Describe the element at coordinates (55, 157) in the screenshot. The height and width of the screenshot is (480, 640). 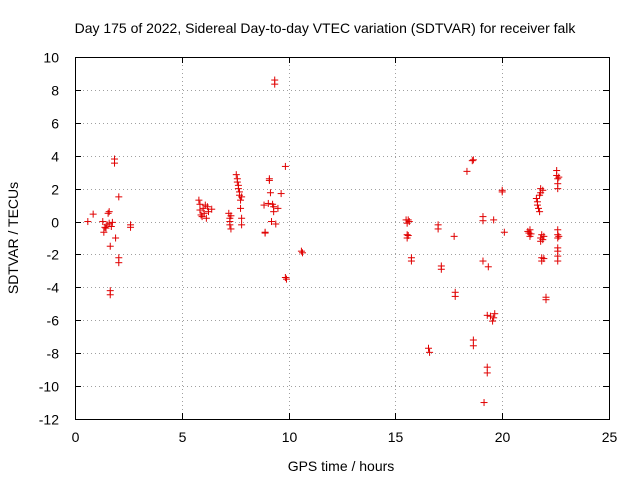
I see `y-tick-label: 4` at that location.